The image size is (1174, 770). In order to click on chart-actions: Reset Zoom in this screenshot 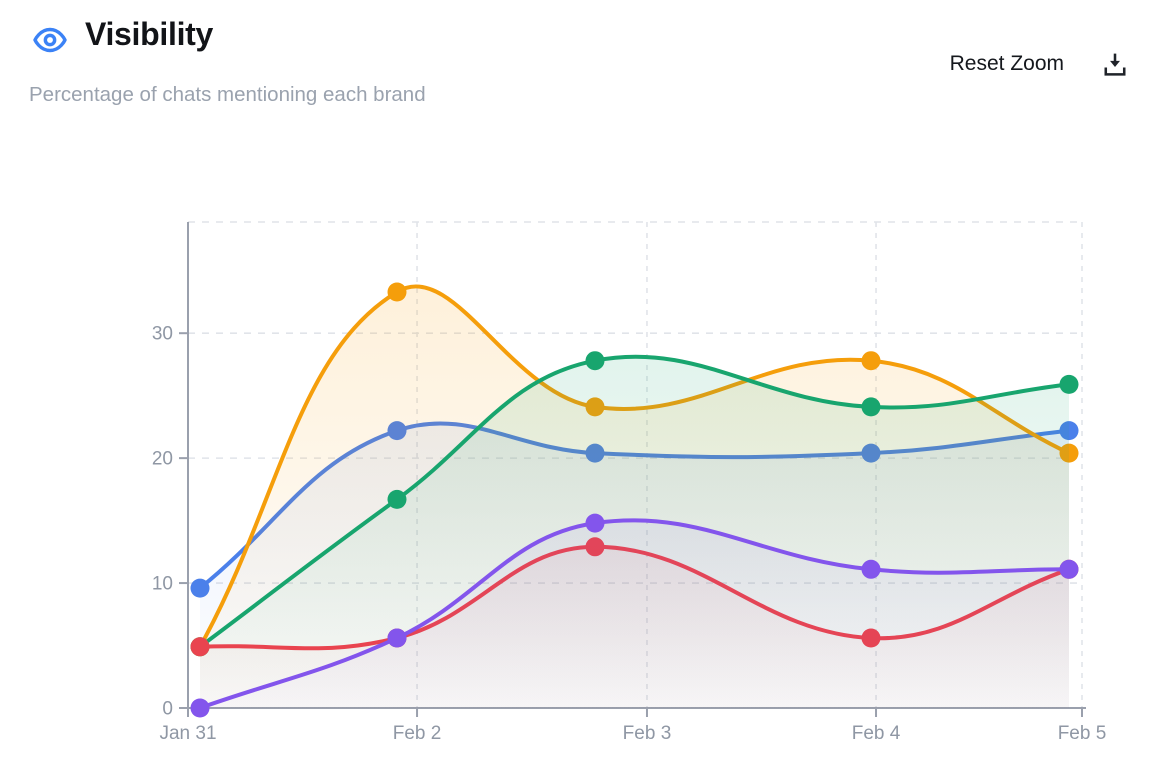, I will do `click(1041, 64)`.